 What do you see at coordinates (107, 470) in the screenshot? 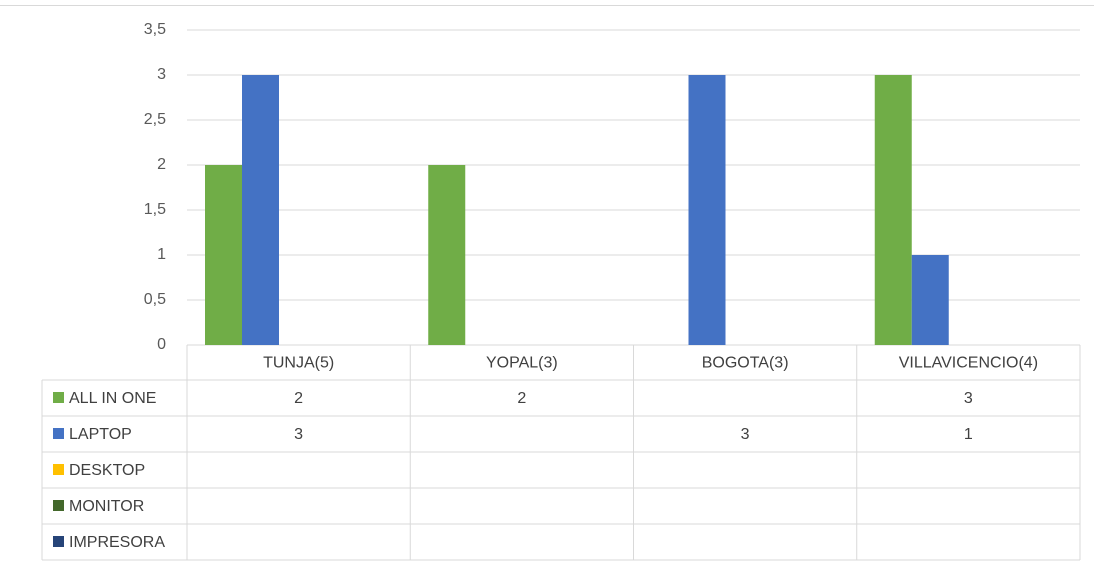
I see `legend-label: DESKTOP` at bounding box center [107, 470].